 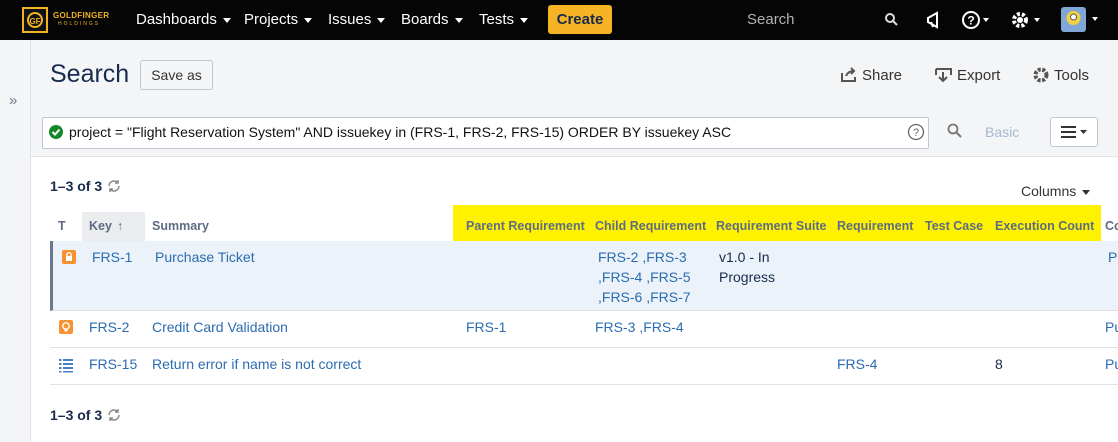 What do you see at coordinates (425, 19) in the screenshot?
I see `nav-menu-label: Boards` at bounding box center [425, 19].